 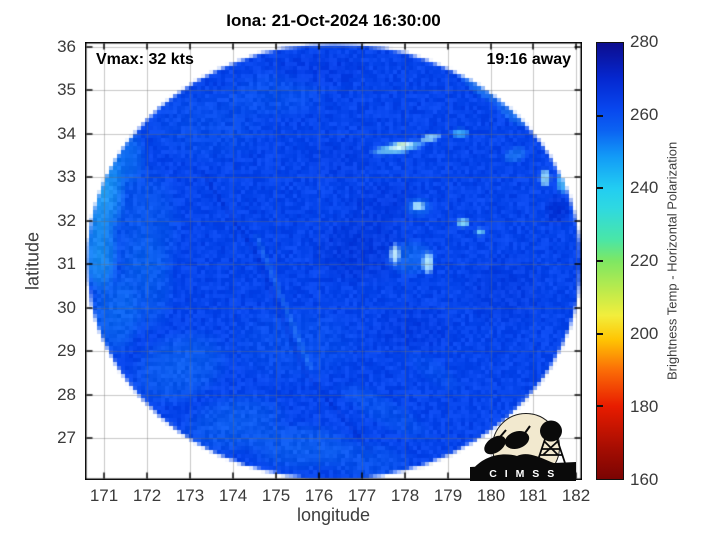 What do you see at coordinates (576, 495) in the screenshot?
I see `x-tick-label: 182` at bounding box center [576, 495].